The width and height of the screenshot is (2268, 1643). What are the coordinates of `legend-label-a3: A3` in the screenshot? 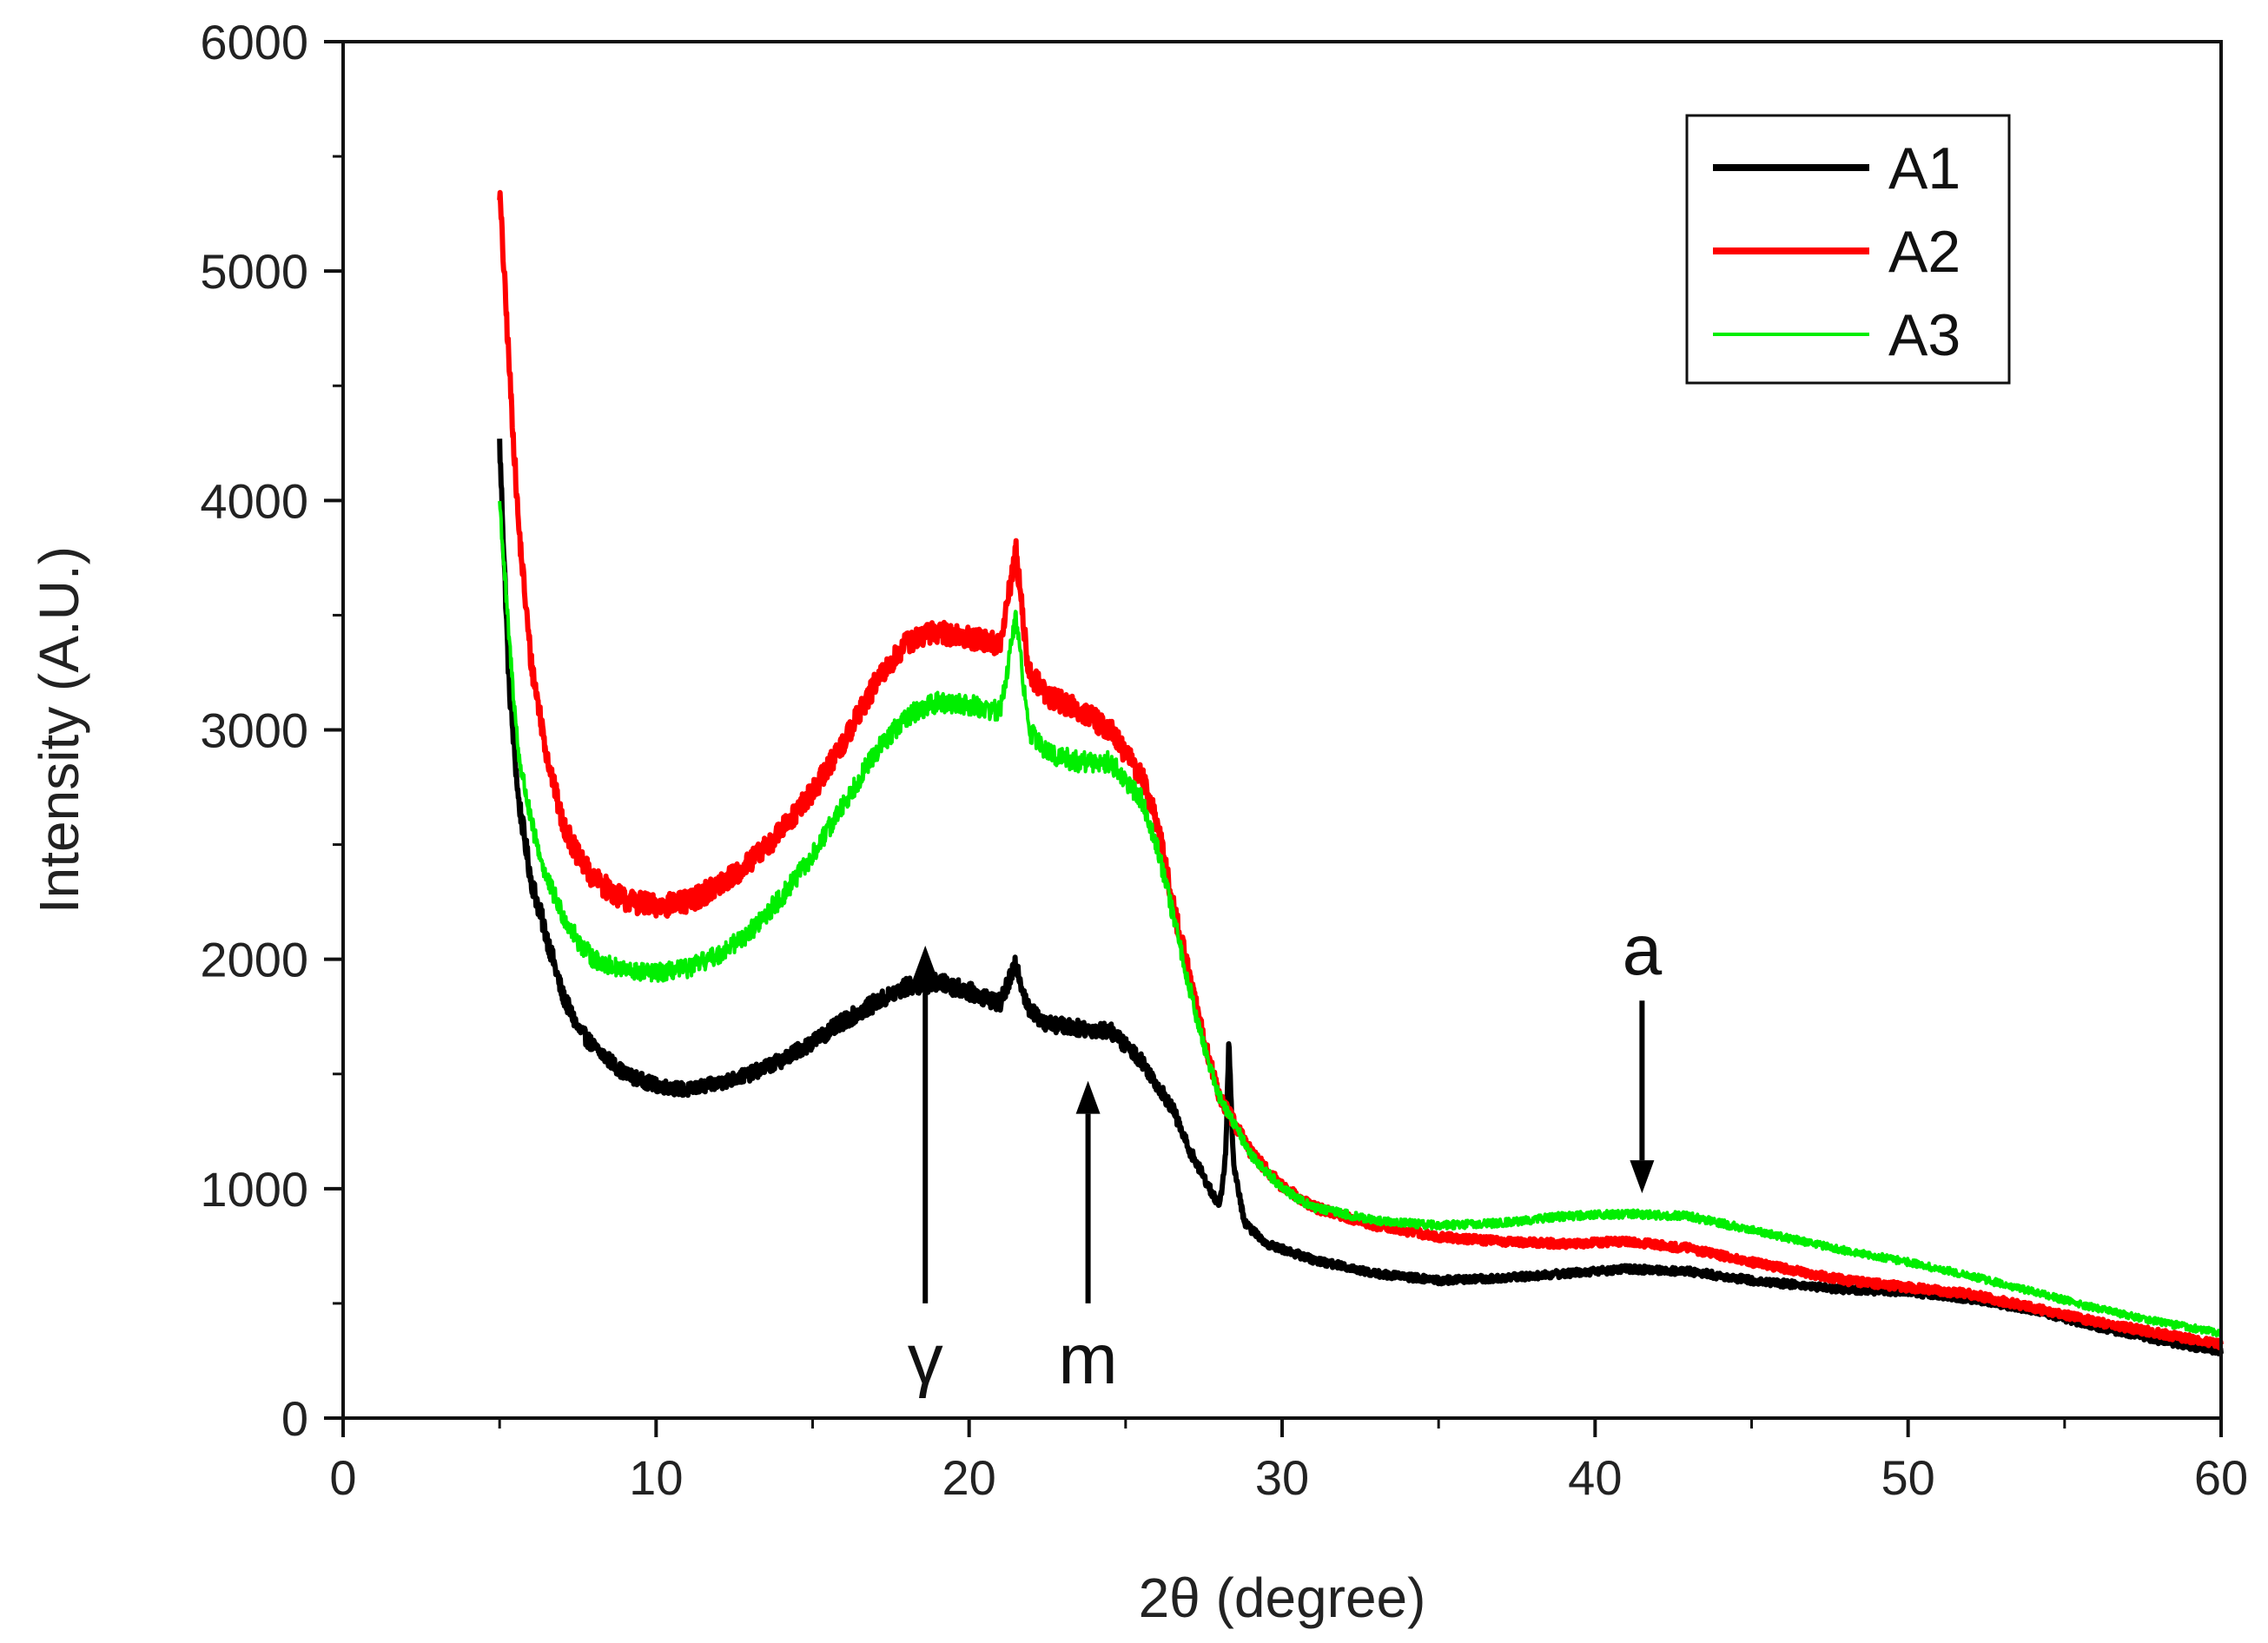 It's located at (1925, 335).